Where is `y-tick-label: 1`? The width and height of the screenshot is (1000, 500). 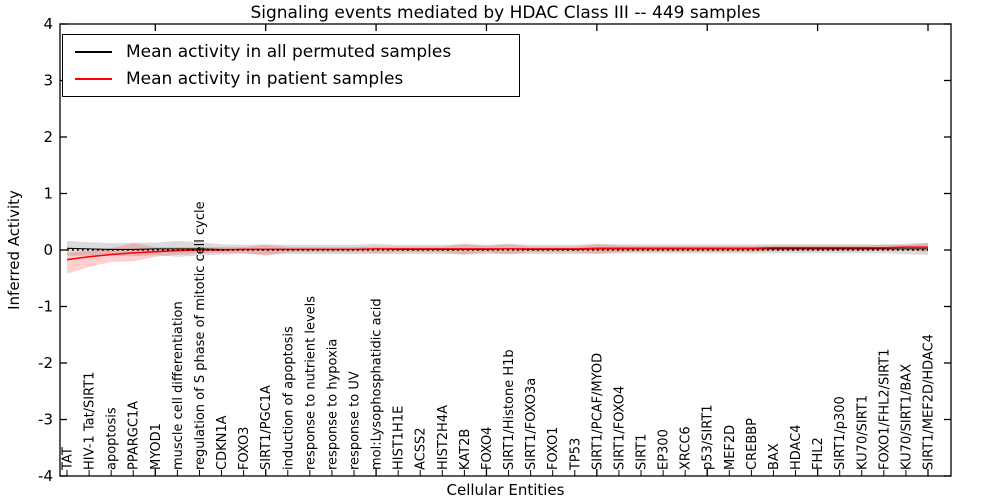
y-tick-label: 1 is located at coordinates (48, 194).